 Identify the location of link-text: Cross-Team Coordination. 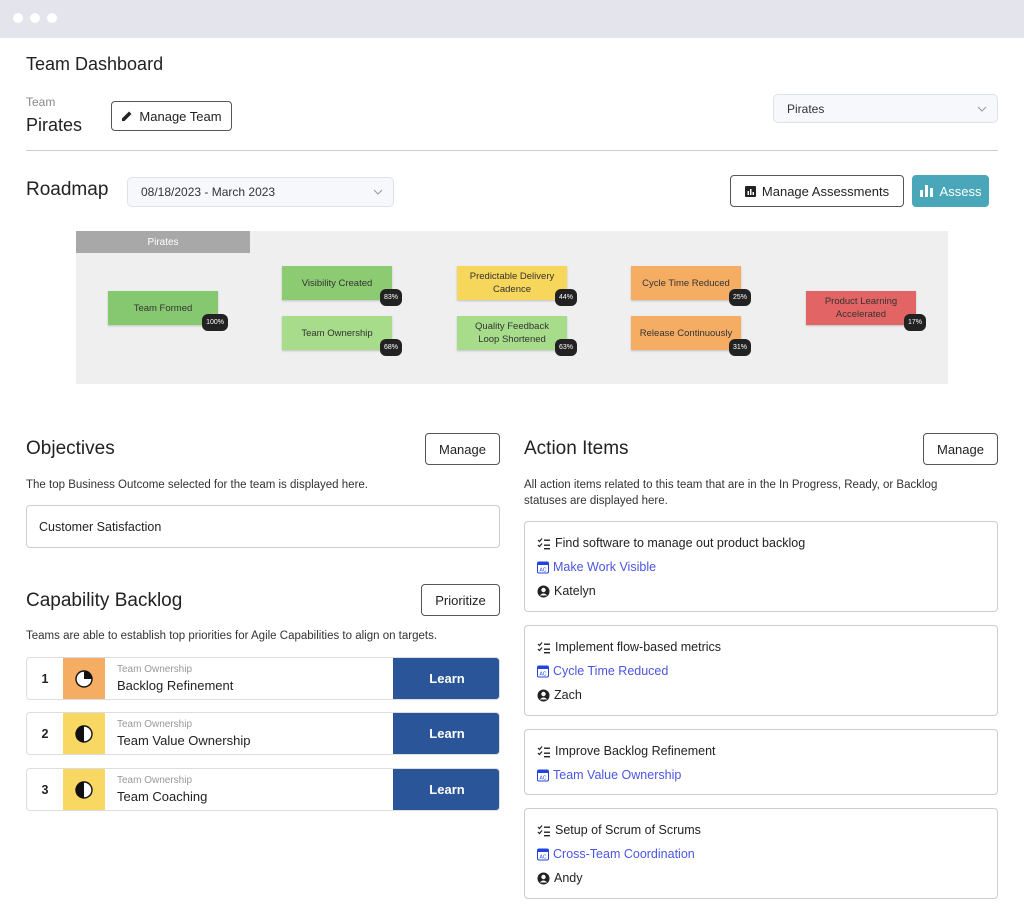
(624, 854).